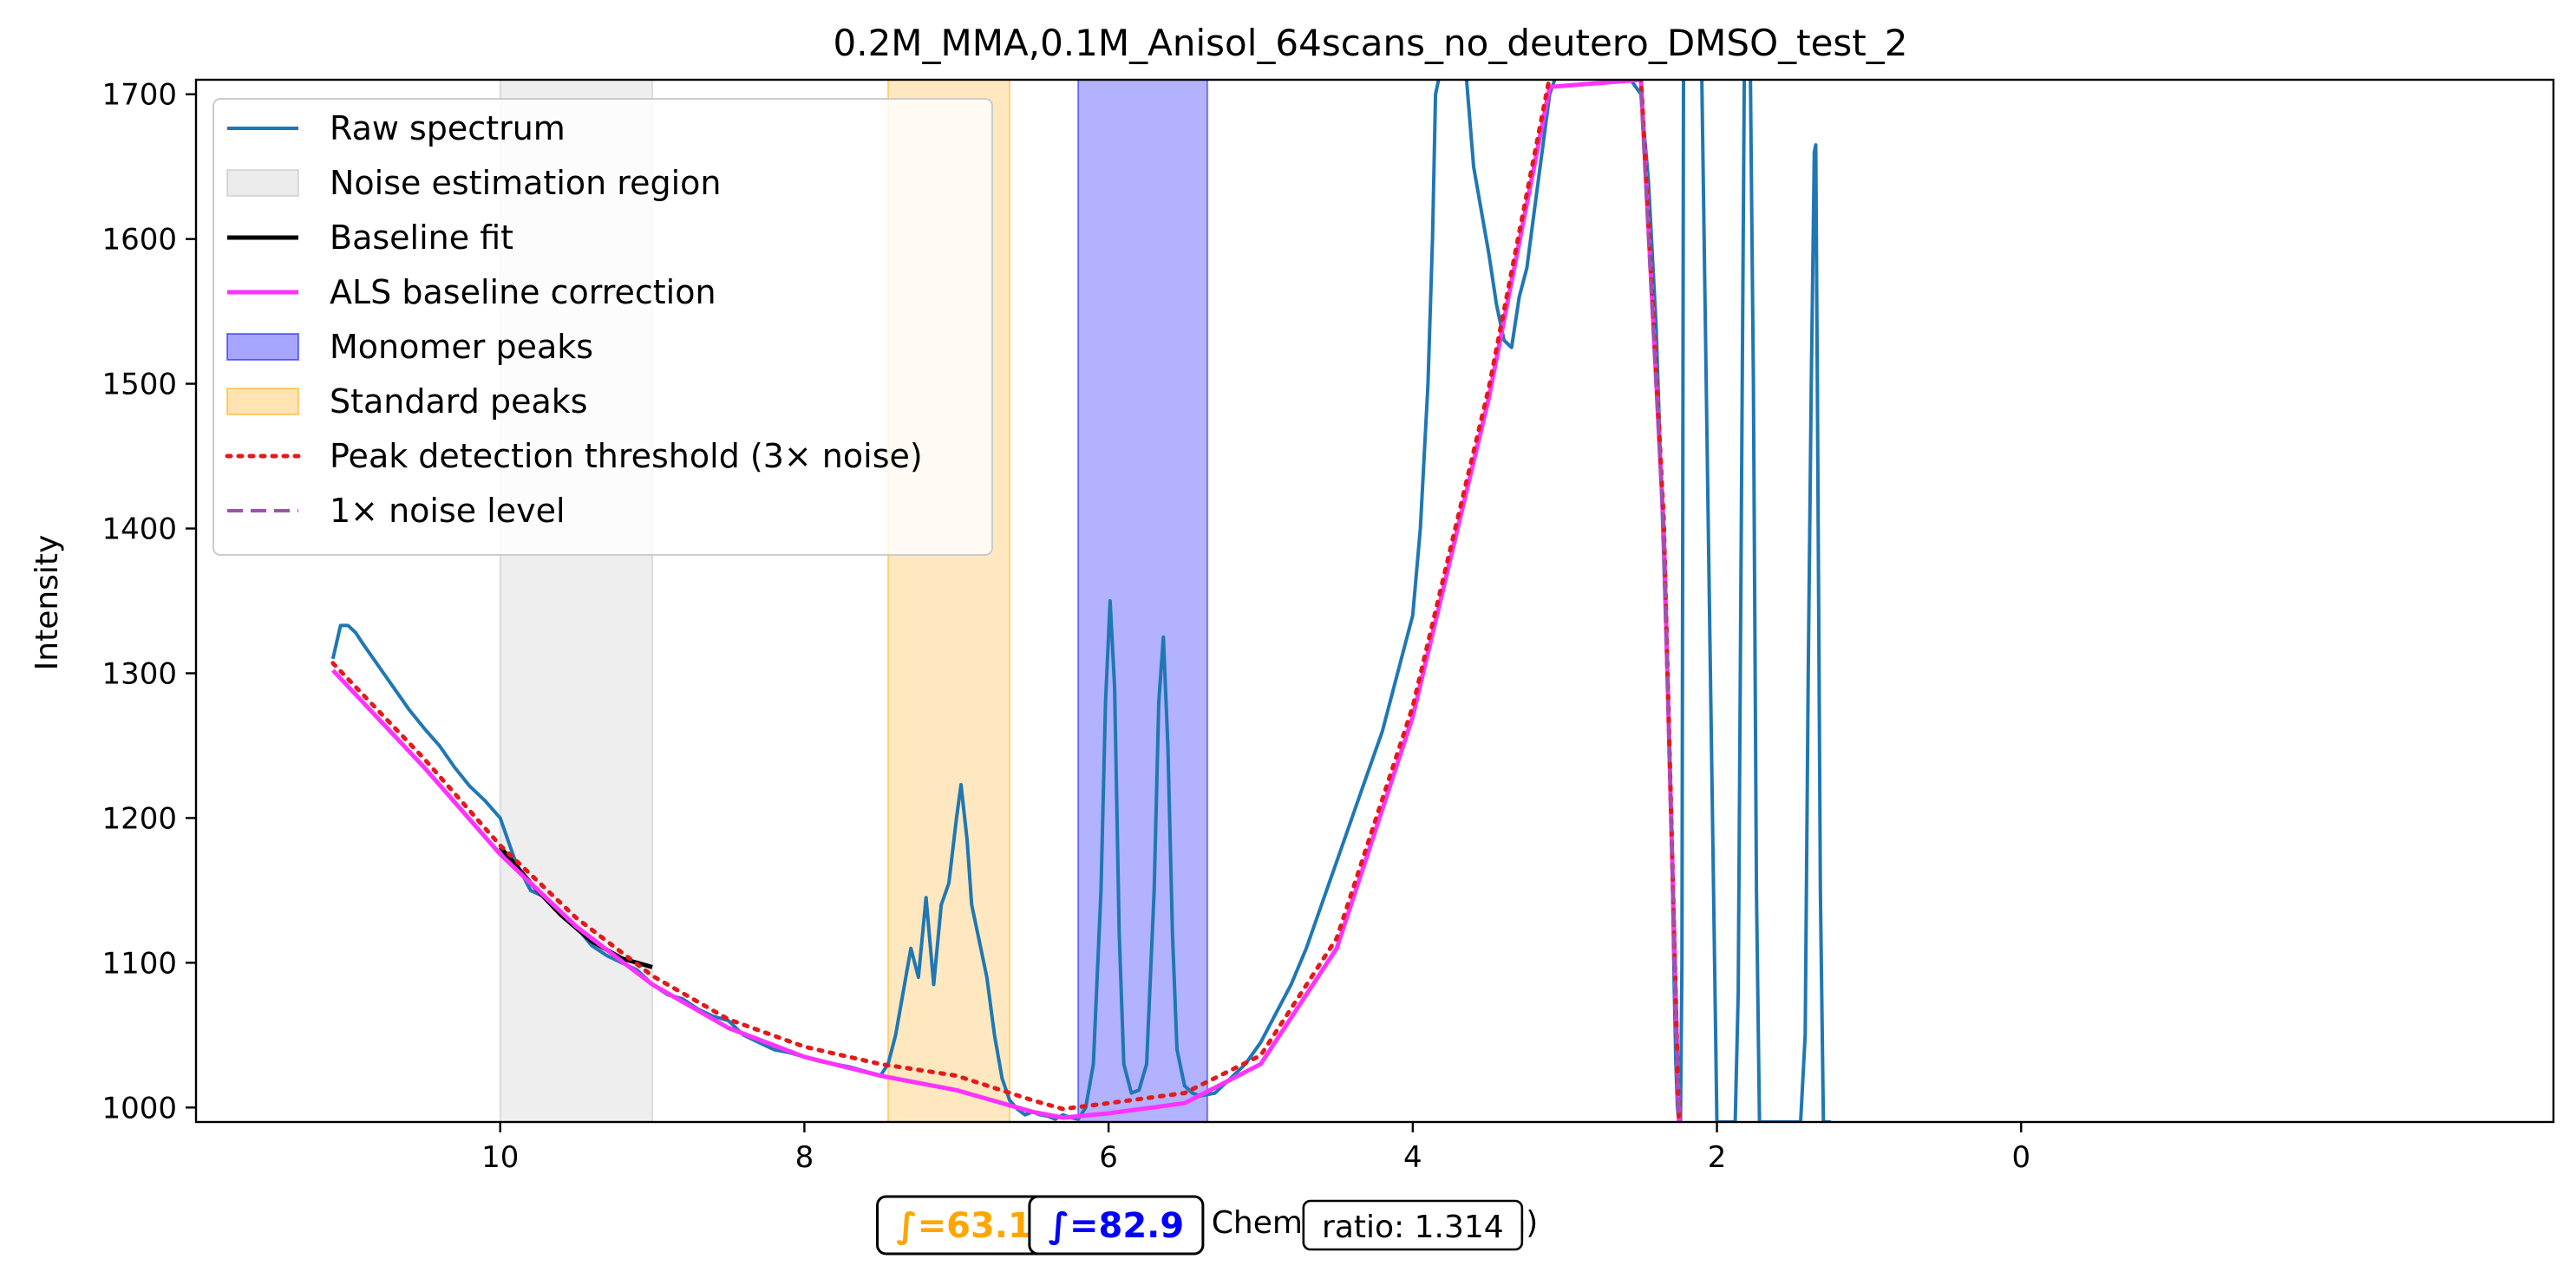  What do you see at coordinates (1108, 1157) in the screenshot?
I see `x-tick-label: 6` at bounding box center [1108, 1157].